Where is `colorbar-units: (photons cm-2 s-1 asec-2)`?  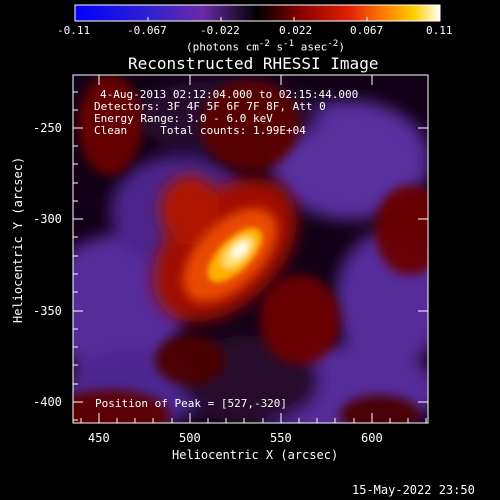 colorbar-units: (photons cm-2 s-1 asec-2) is located at coordinates (265, 46).